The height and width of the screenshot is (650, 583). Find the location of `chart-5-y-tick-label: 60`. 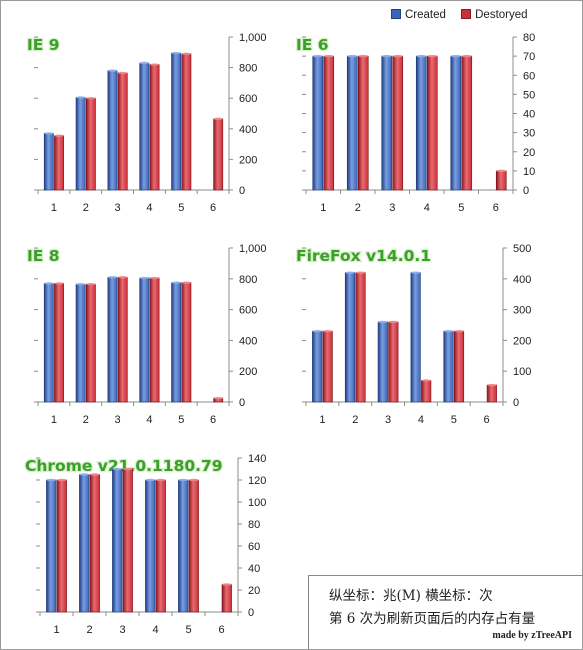

chart-5-y-tick-label: 60 is located at coordinates (254, 547).